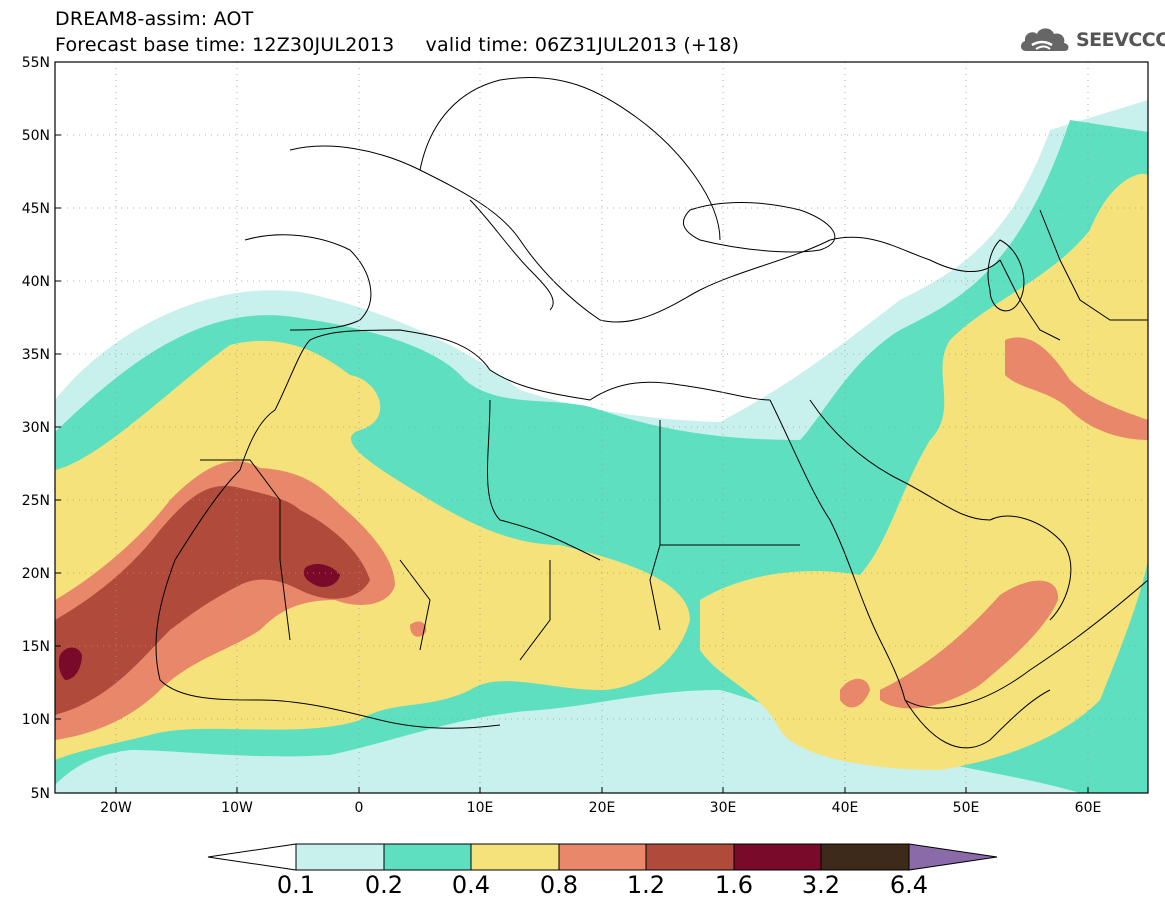 Image resolution: width=1165 pixels, height=905 pixels. I want to click on lat-label: 55N, so click(36, 63).